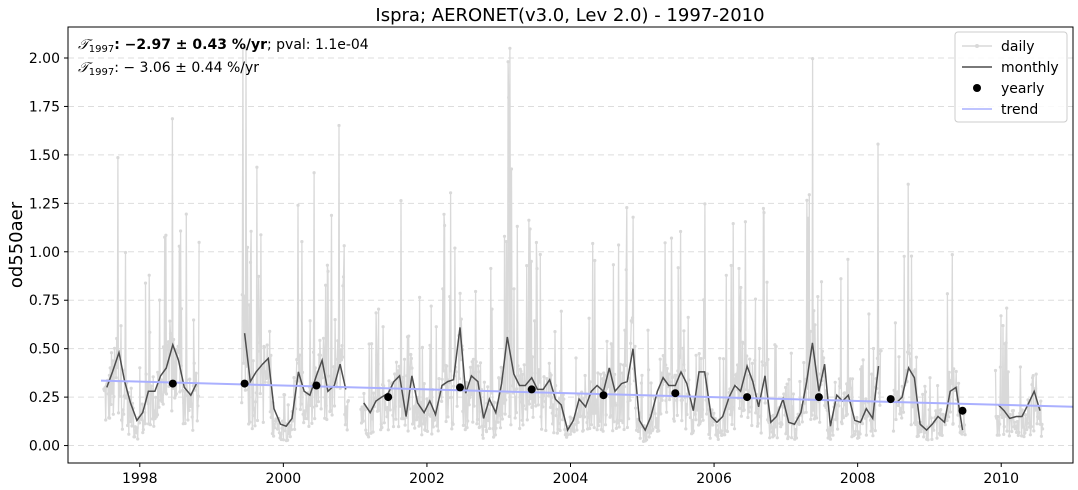 The width and height of the screenshot is (1078, 490). What do you see at coordinates (152, 382) in the screenshot?
I see `monthly-line` at bounding box center [152, 382].